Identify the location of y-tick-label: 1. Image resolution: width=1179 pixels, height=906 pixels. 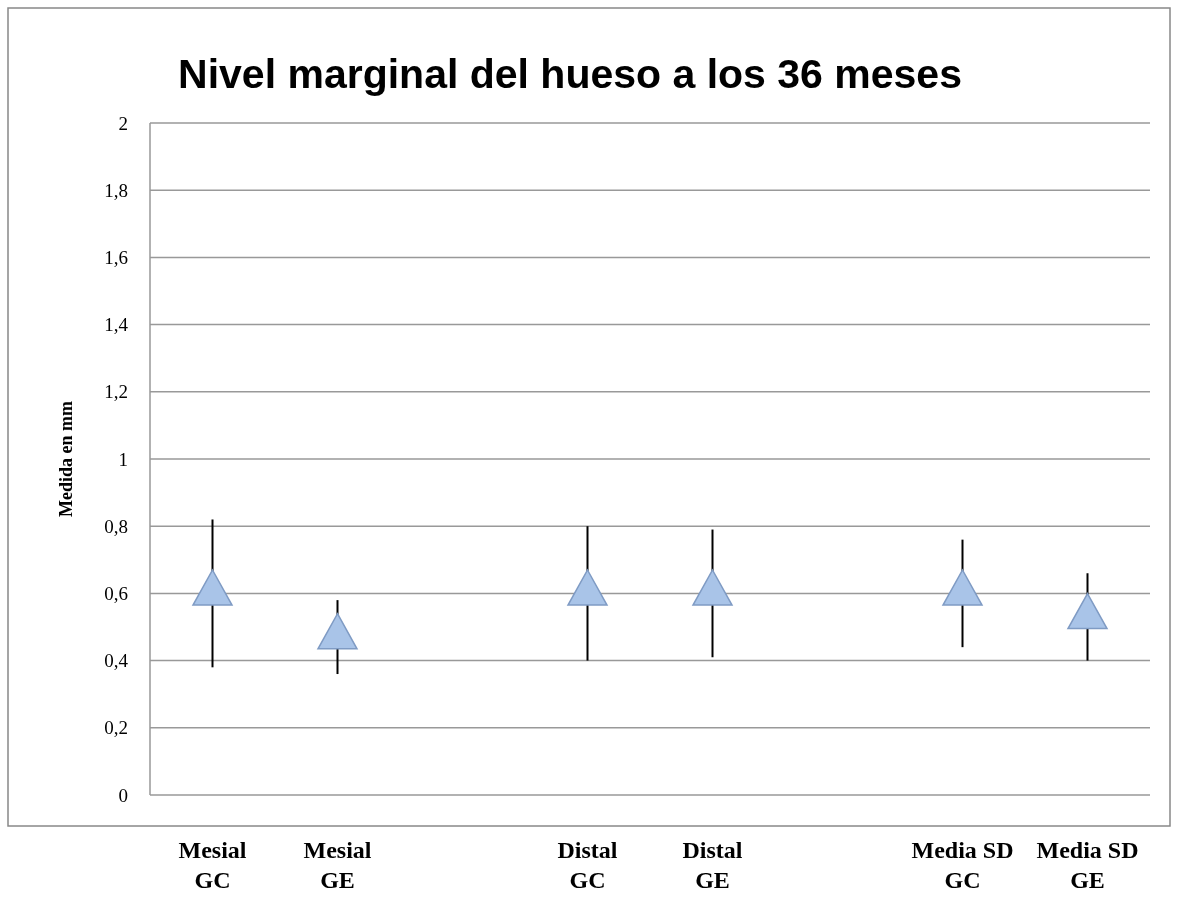
(123, 459).